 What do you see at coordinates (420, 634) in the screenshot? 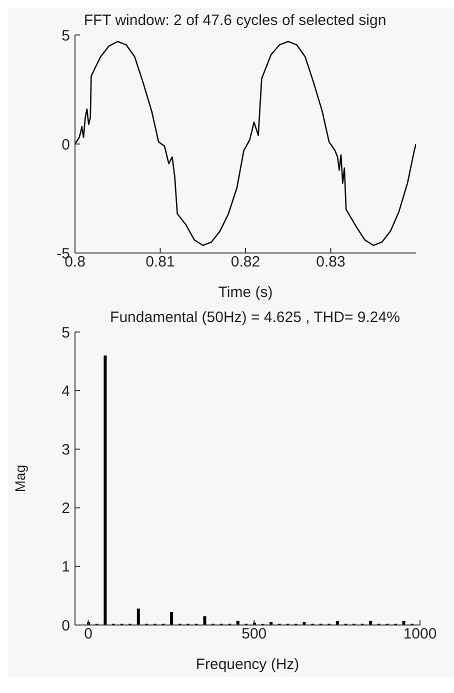
I see `x-tick-label: 1000` at bounding box center [420, 634].